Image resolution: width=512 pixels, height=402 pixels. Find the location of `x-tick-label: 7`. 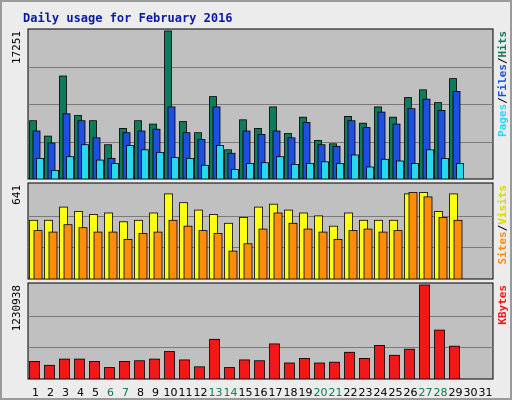

x-tick-label: 7 is located at coordinates (125, 392).